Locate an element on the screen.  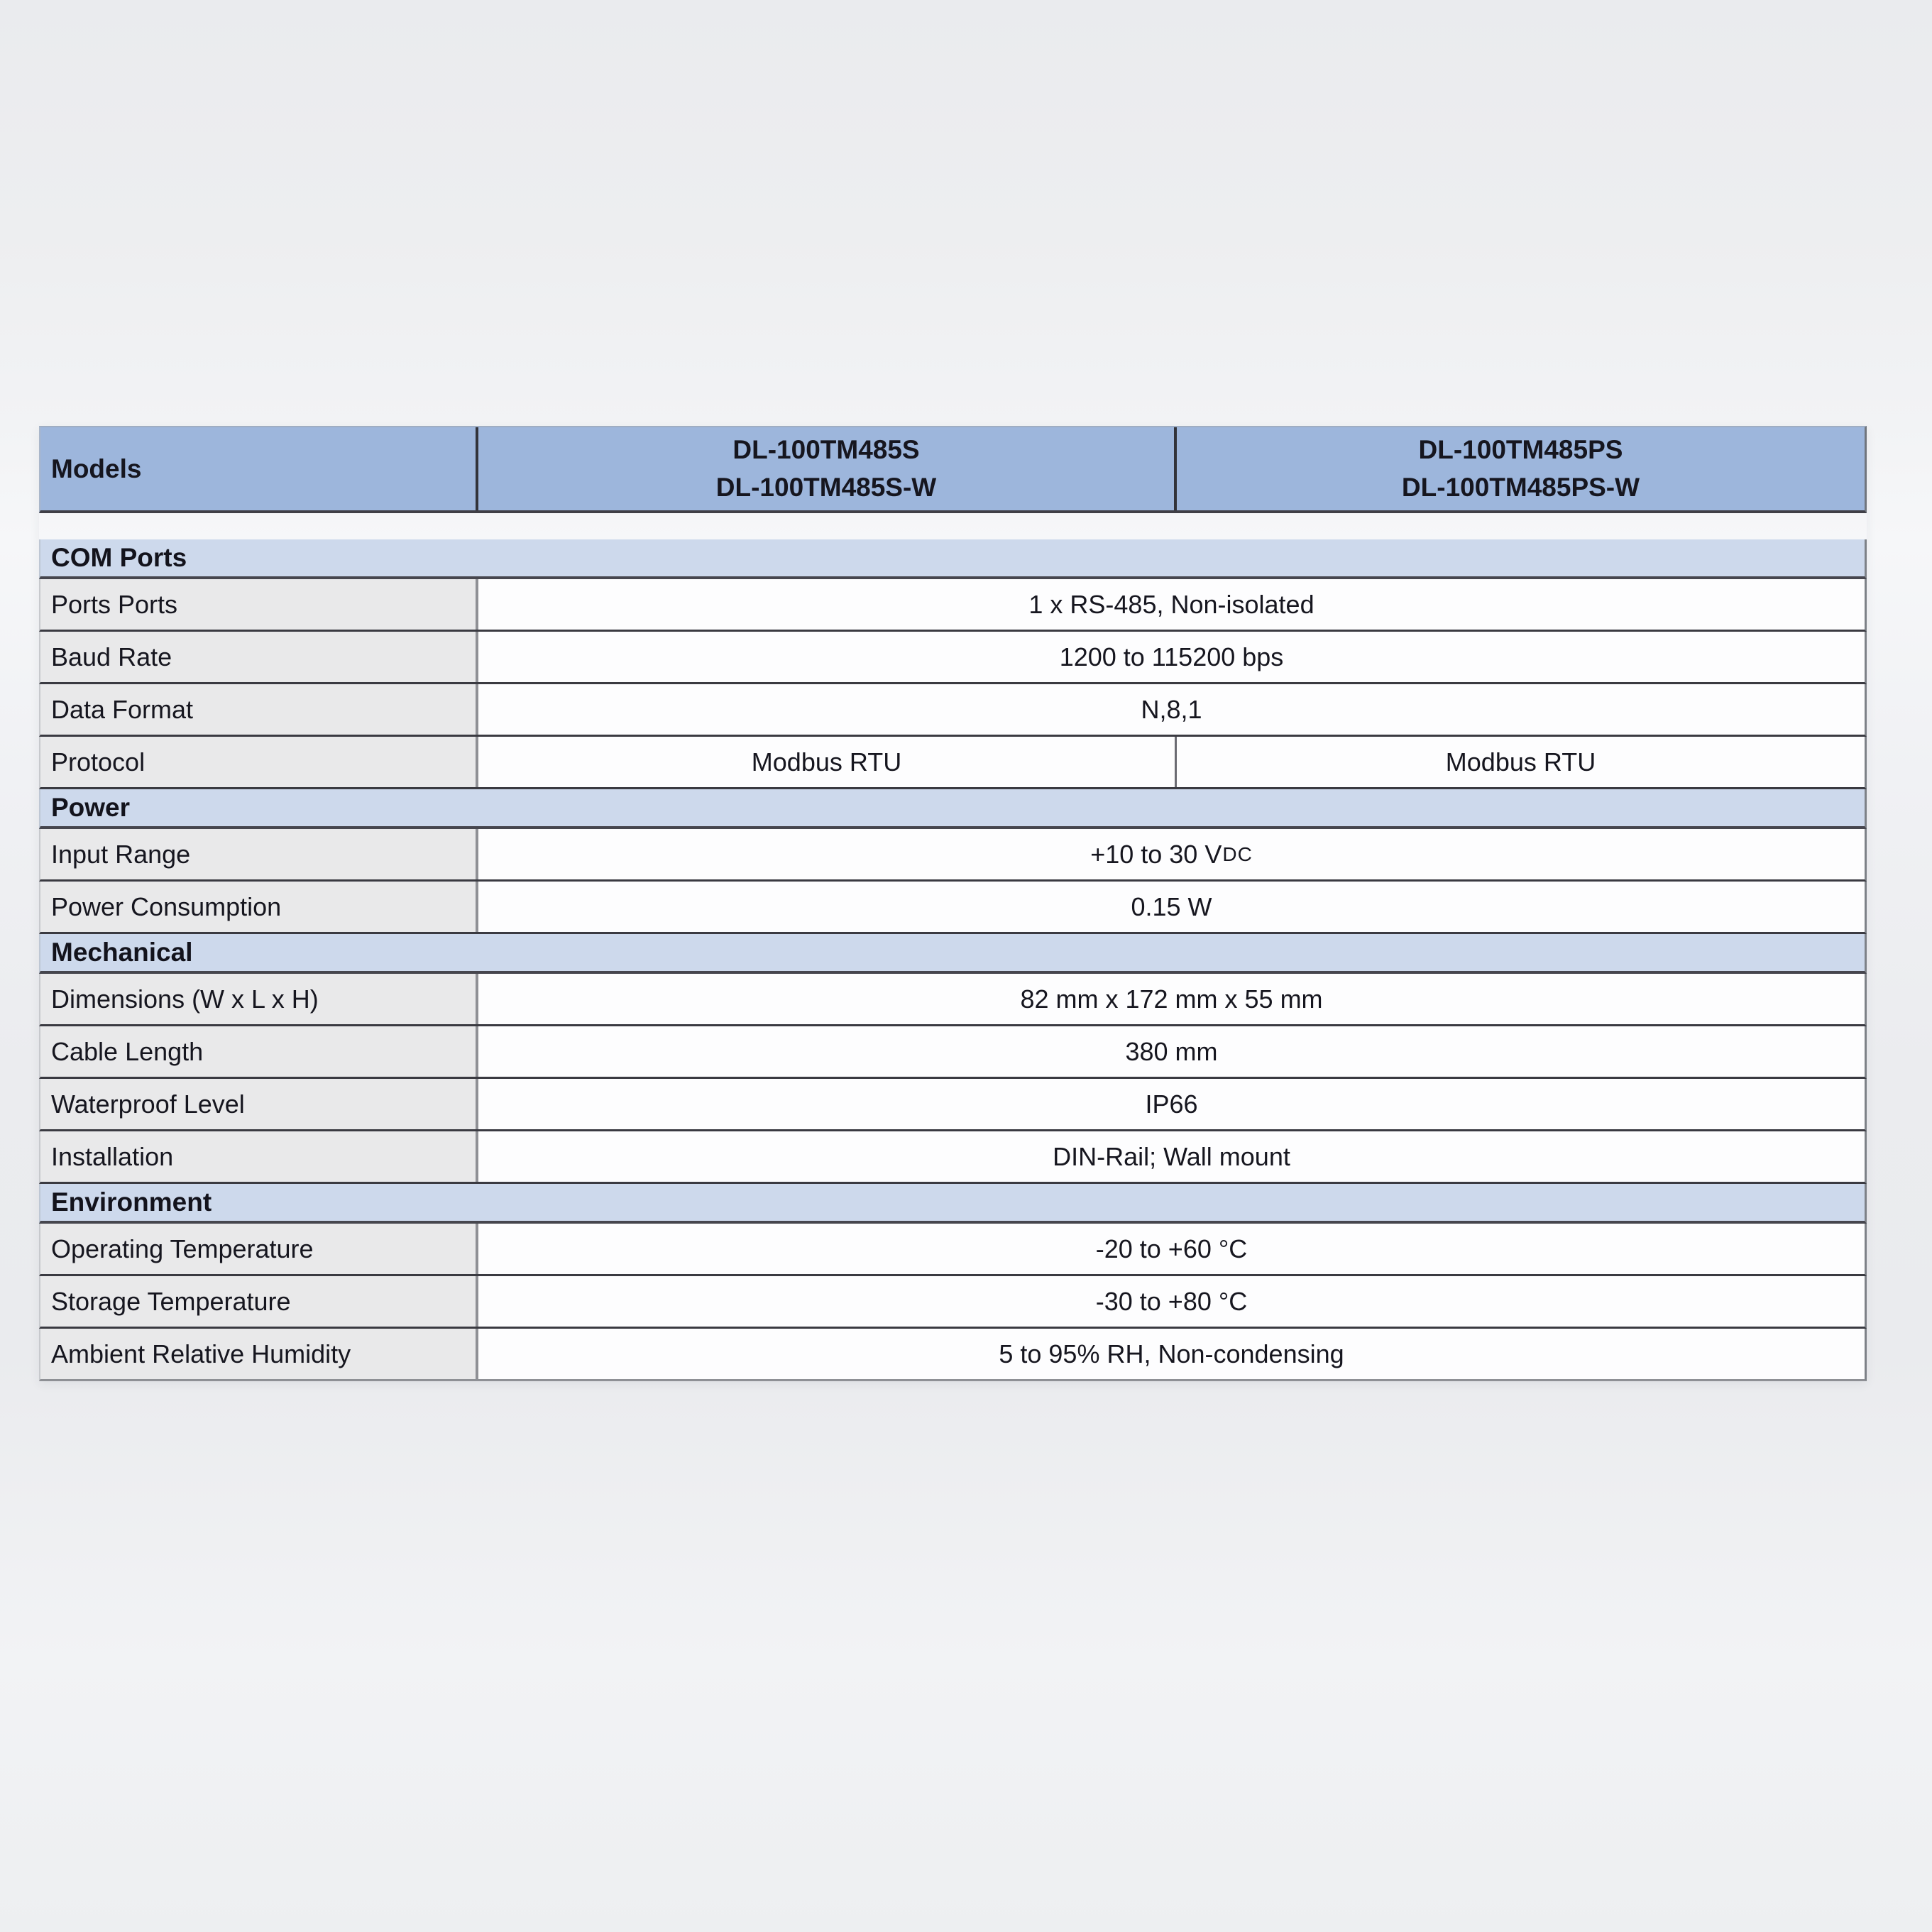
spec-row-label: Installation is located at coordinates (259, 1156).